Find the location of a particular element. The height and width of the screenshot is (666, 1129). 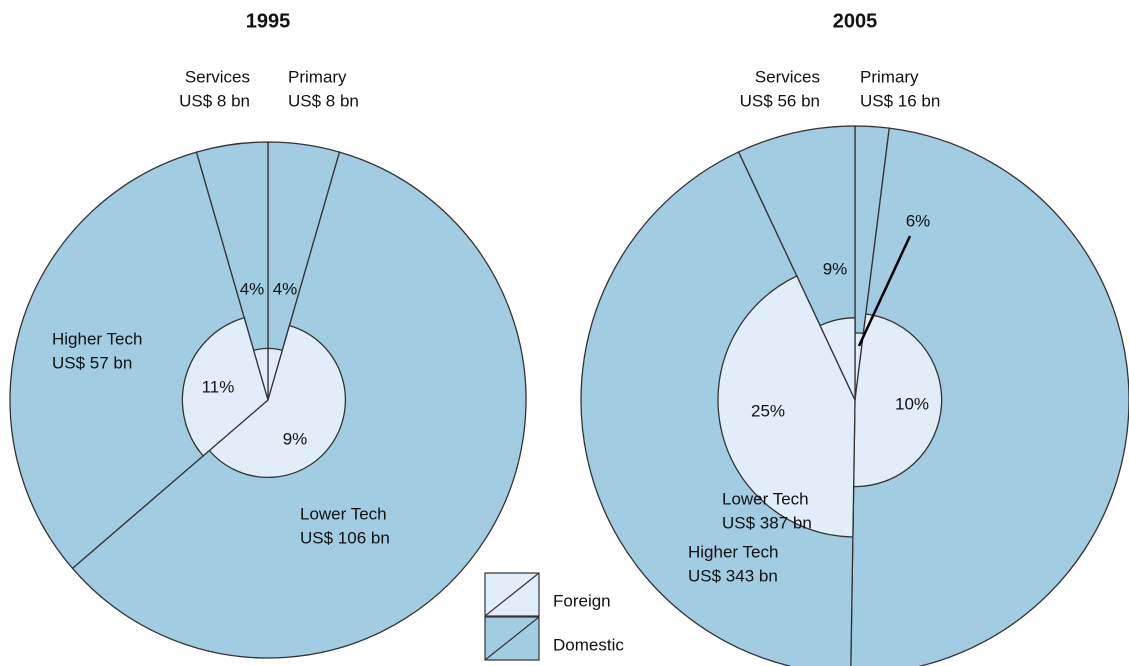

share-label: 25% is located at coordinates (768, 410).